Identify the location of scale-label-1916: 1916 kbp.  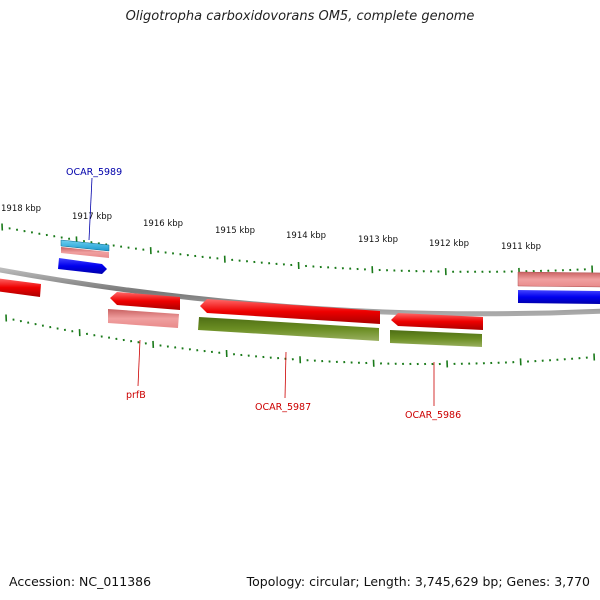
(163, 224).